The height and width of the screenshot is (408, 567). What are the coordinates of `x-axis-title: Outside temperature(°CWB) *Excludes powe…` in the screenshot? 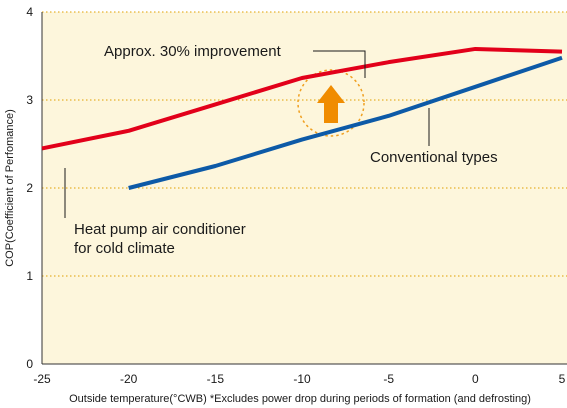 It's located at (300, 399).